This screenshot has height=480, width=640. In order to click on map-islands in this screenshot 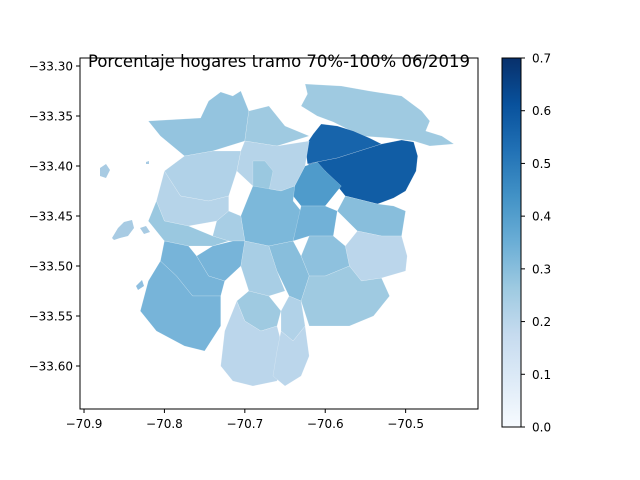, I will do `click(125, 225)`.